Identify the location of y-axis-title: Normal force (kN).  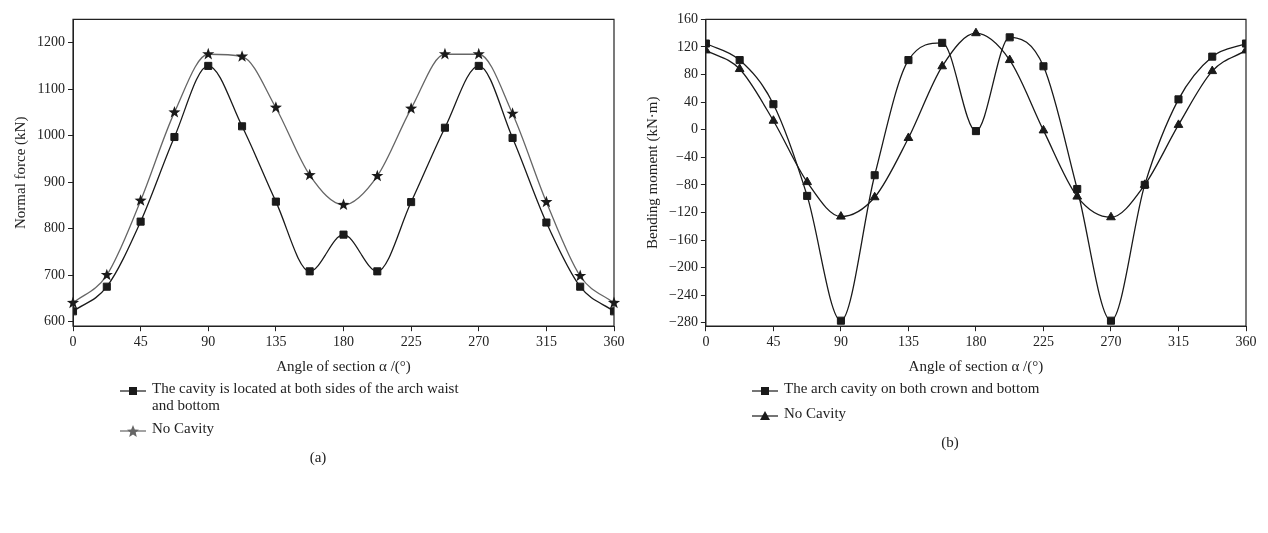
(20, 173).